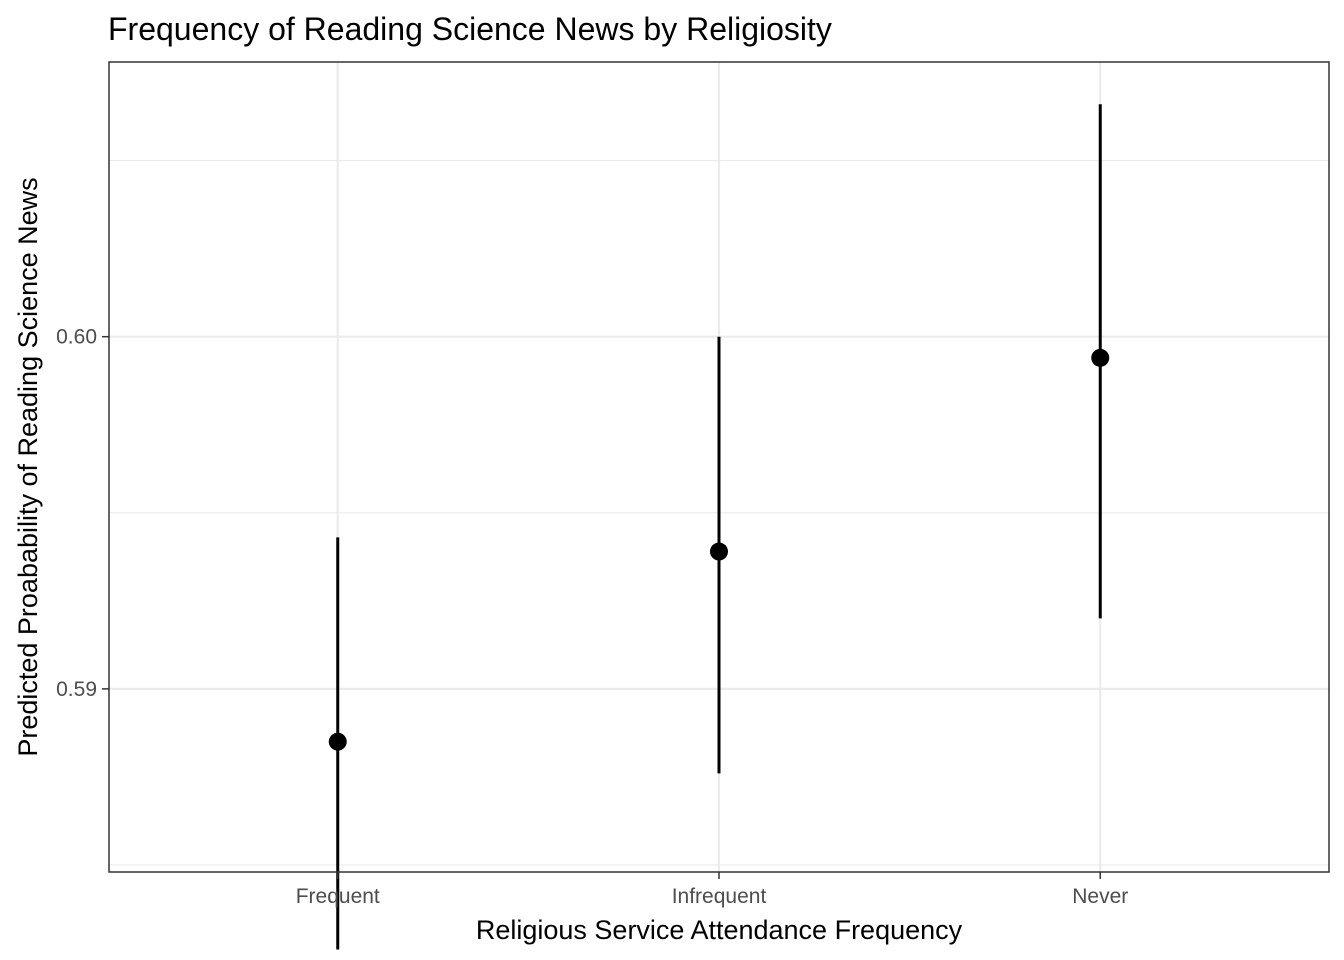 This screenshot has width=1344, height=960. Describe the element at coordinates (1100, 357) in the screenshot. I see `point-never` at that location.